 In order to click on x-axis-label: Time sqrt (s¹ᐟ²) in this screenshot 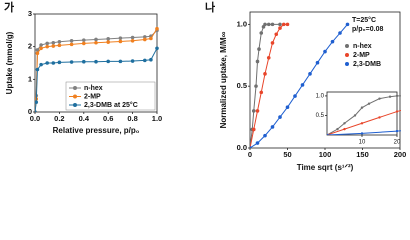, I will do `click(325, 167)`.